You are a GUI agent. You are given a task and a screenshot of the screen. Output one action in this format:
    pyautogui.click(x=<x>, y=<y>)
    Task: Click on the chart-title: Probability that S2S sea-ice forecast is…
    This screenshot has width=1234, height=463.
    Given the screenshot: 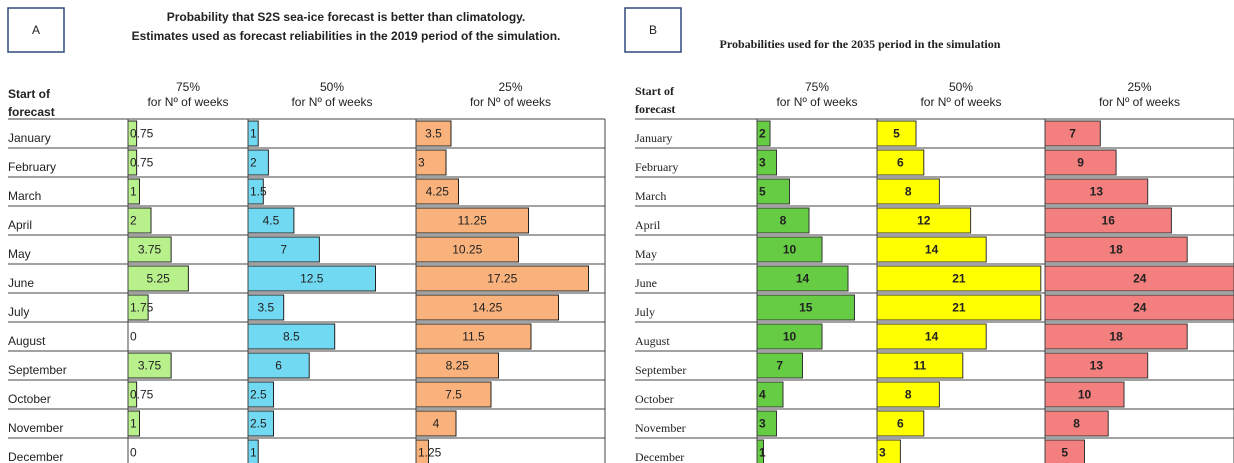 What is the action you would take?
    pyautogui.click(x=346, y=17)
    